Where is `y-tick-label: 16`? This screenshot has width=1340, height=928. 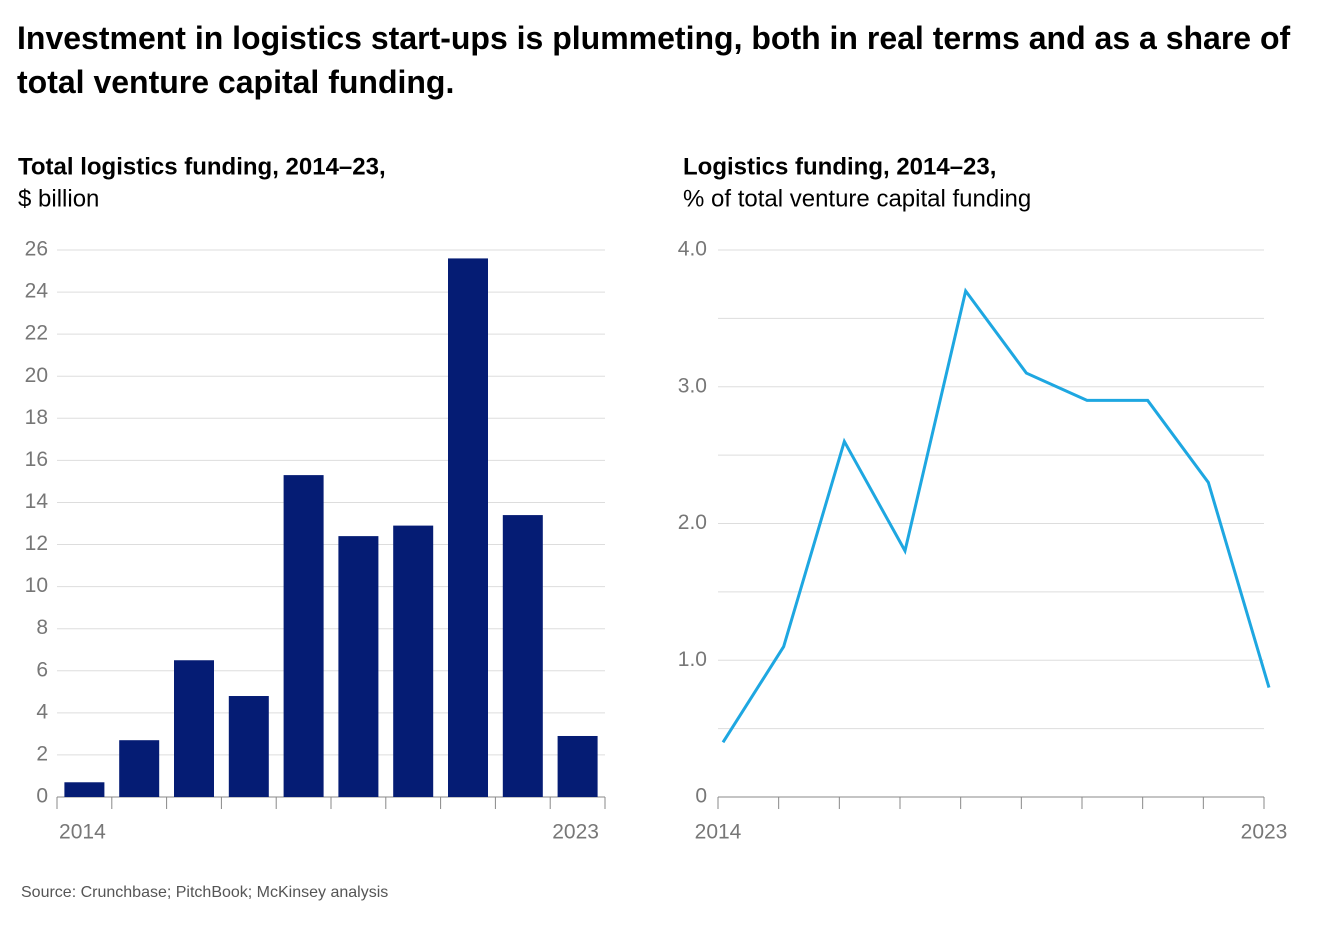
y-tick-label: 16 is located at coordinates (36, 459).